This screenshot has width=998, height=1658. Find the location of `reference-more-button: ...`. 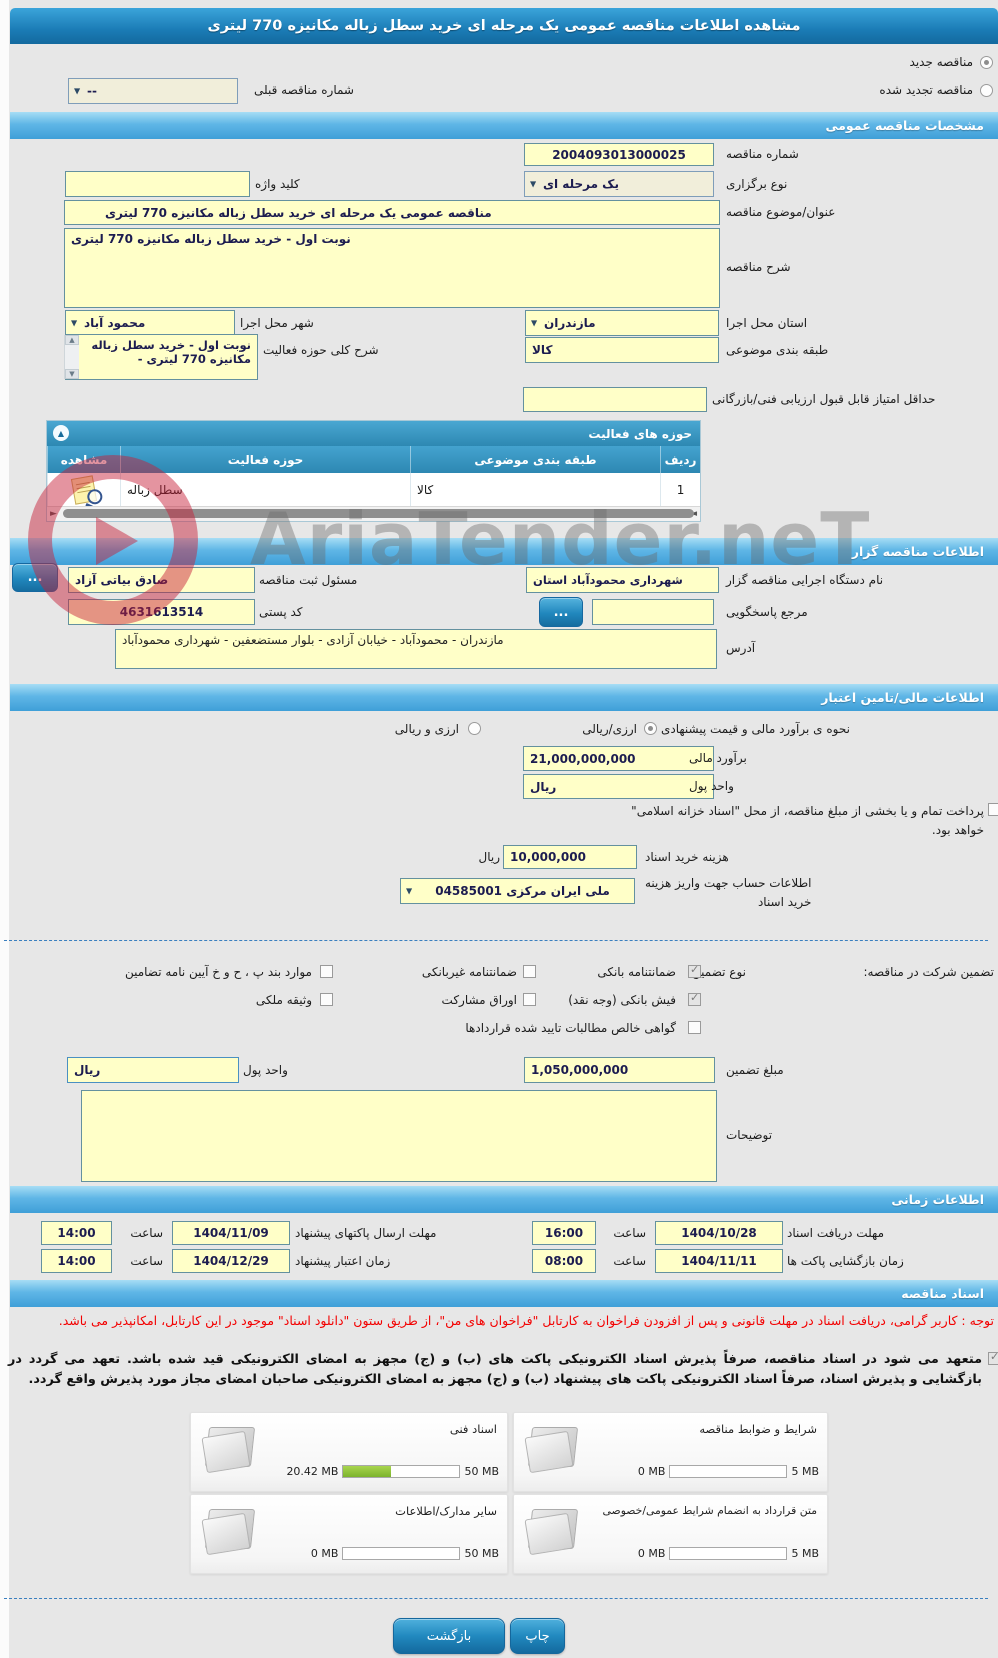

reference-more-button: ... is located at coordinates (561, 612).